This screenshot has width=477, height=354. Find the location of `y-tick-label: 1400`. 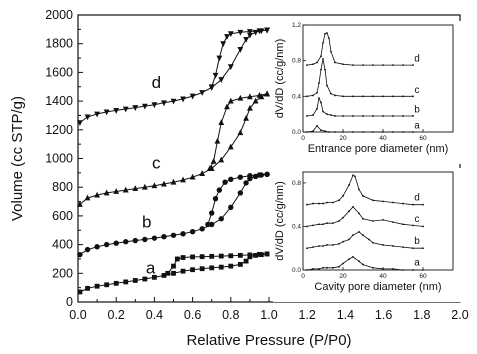

y-tick-label: 1400 is located at coordinates (59, 101).